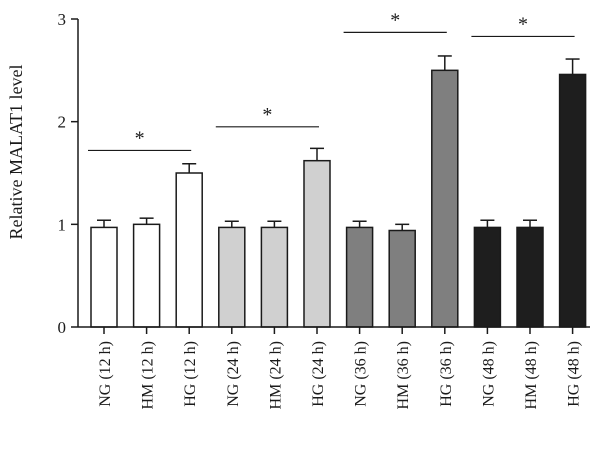 The image size is (600, 451). I want to click on y-tick-label: 0, so click(62, 327).